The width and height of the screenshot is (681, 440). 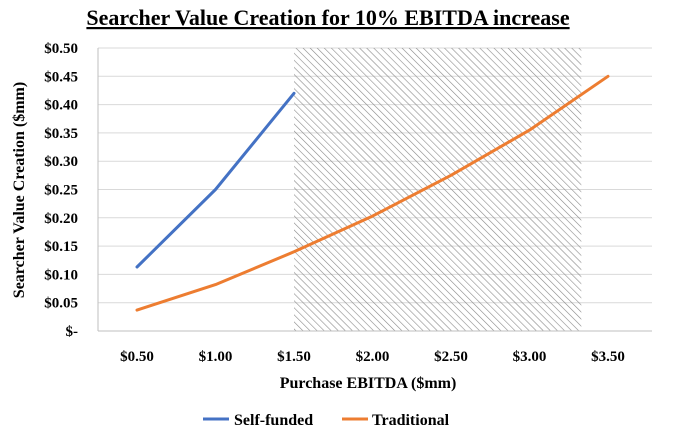 What do you see at coordinates (368, 383) in the screenshot?
I see `x-axis-label: Purchase EBITDA ($mm)` at bounding box center [368, 383].